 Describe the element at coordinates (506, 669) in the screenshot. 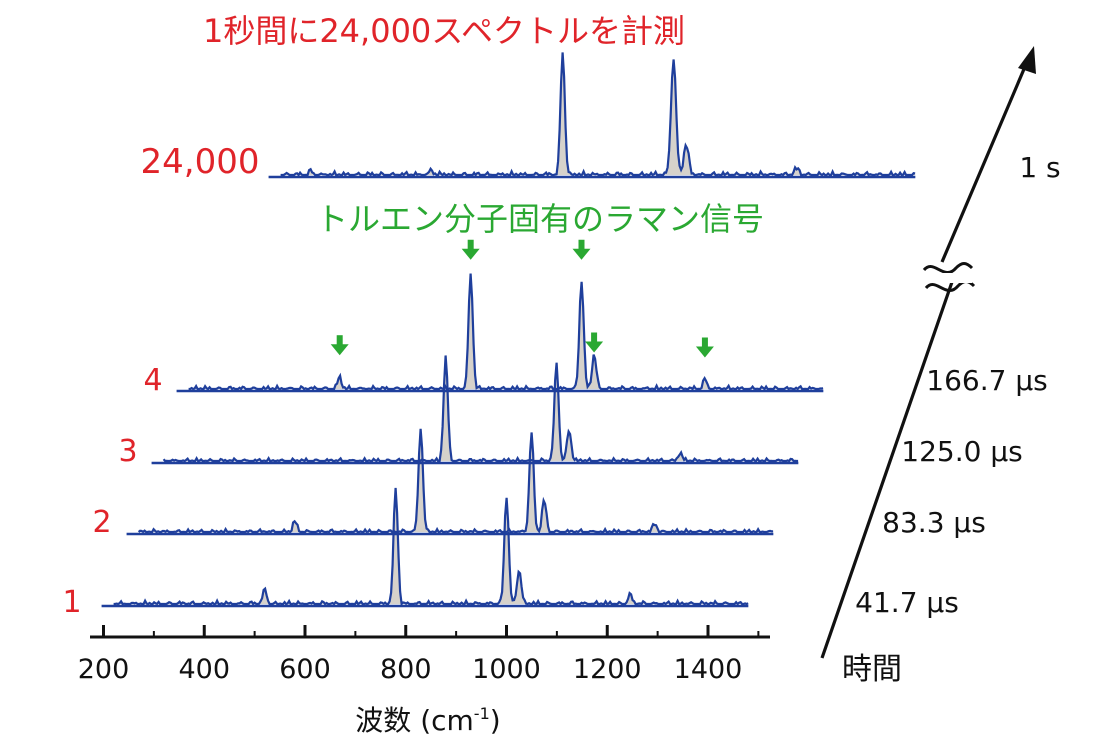

I see `x-tick-label: 1000` at that location.